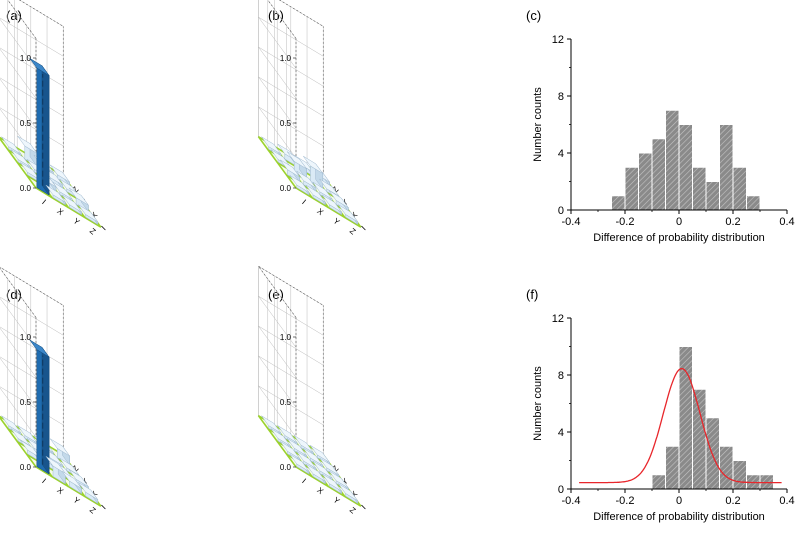 The image size is (801, 536). What do you see at coordinates (276, 15) in the screenshot?
I see `panel-label-b: (b)` at bounding box center [276, 15].